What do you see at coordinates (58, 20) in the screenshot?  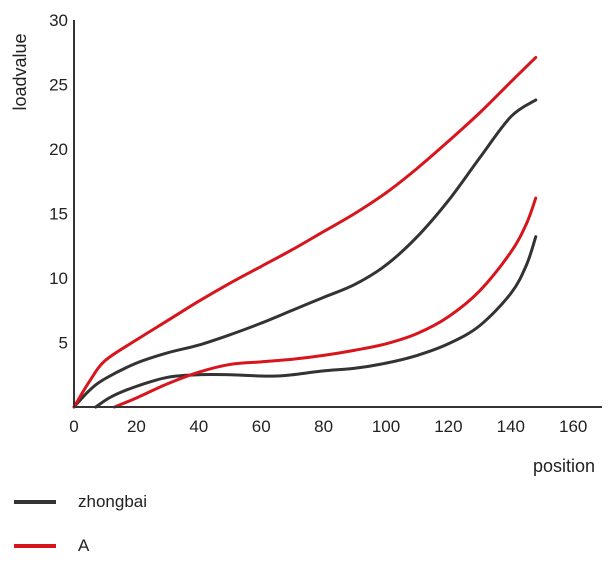 I see `y-tick-label: 30` at bounding box center [58, 20].